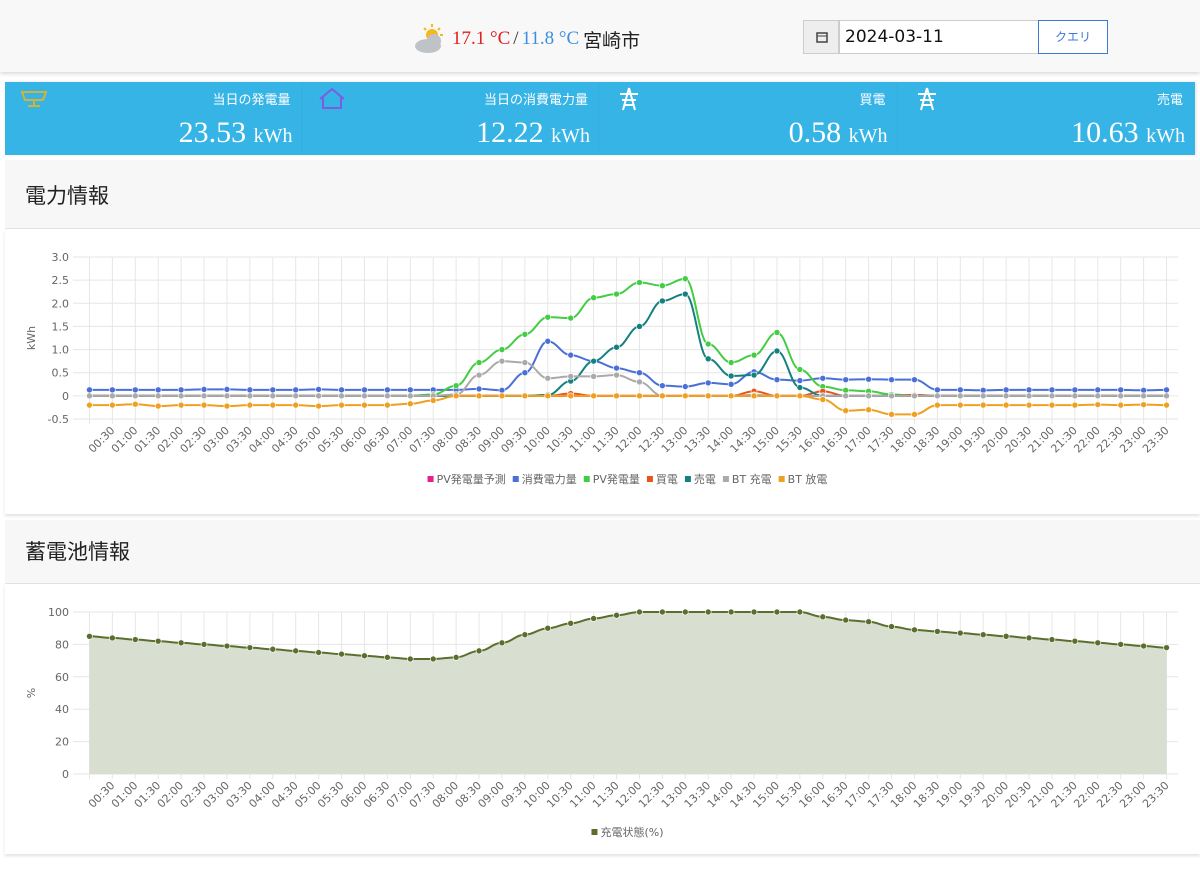 This screenshot has width=1200, height=872. Describe the element at coordinates (58, 612) in the screenshot. I see `y-tick-label: 100` at that location.